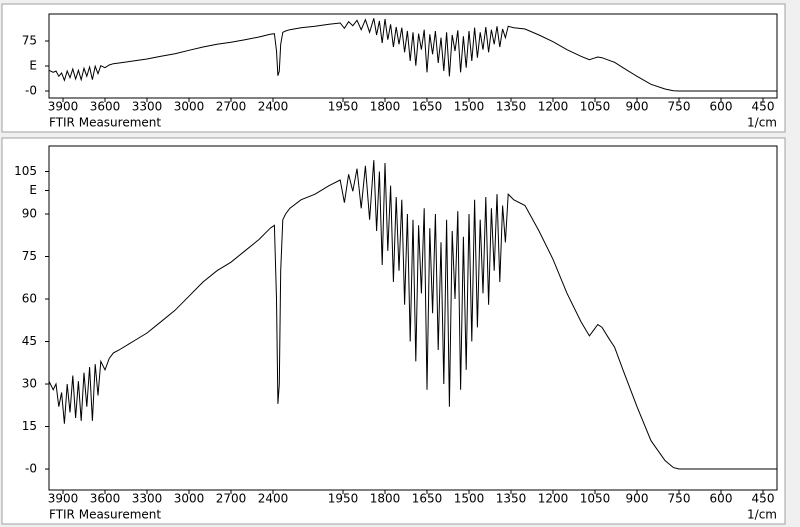  What do you see at coordinates (29, 341) in the screenshot?
I see `y-tick-label: 45` at bounding box center [29, 341].